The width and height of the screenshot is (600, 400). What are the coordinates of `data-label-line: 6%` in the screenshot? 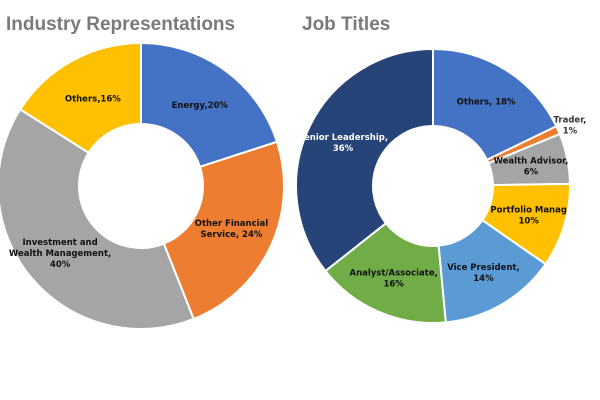 It's located at (531, 172).